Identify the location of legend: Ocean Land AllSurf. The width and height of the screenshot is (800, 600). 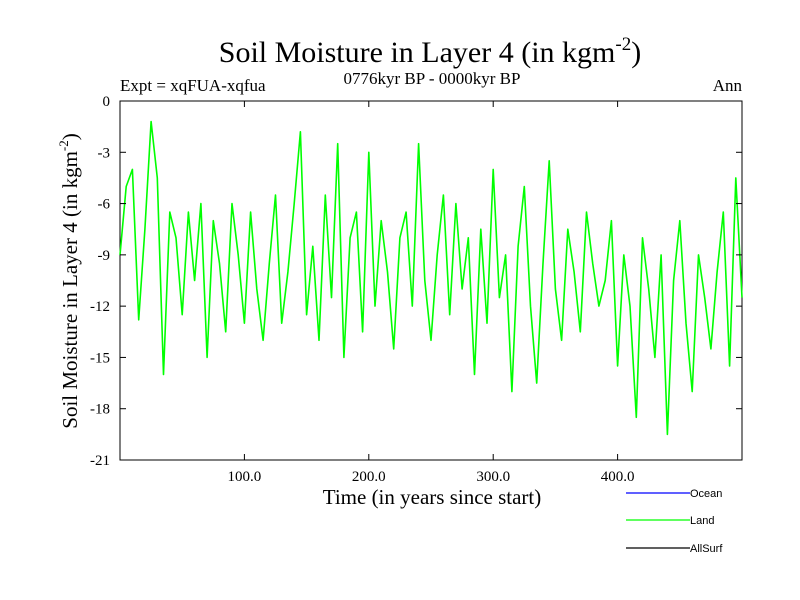
(674, 521).